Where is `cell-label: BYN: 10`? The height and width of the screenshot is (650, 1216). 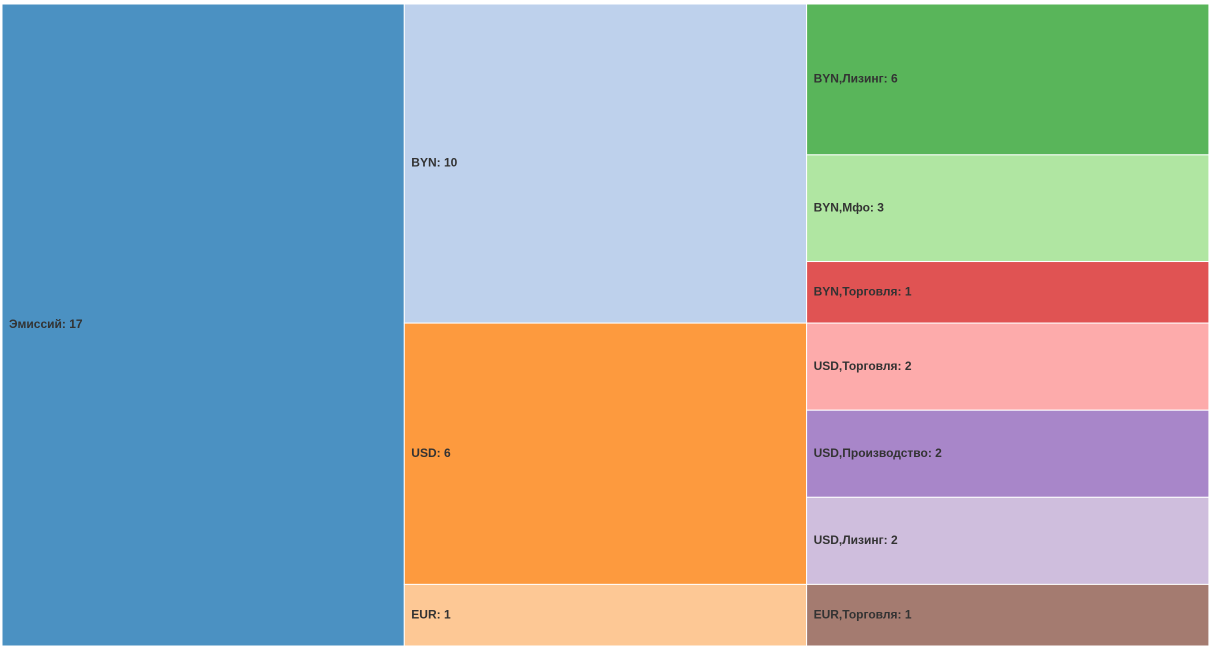 cell-label: BYN: 10 is located at coordinates (434, 163).